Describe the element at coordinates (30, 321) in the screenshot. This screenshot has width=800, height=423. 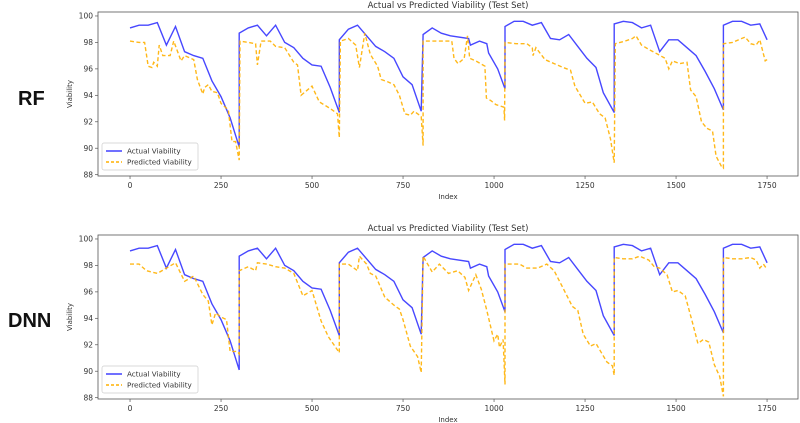
I see `row-label-dnn: DNN` at that location.